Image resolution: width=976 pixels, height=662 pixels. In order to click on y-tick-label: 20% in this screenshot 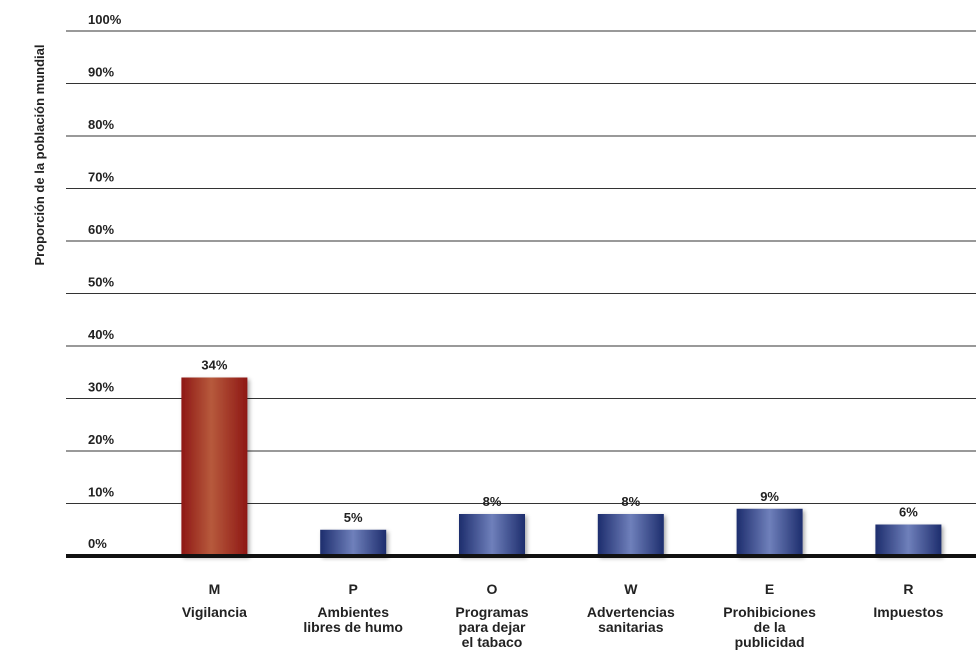, I will do `click(101, 439)`.